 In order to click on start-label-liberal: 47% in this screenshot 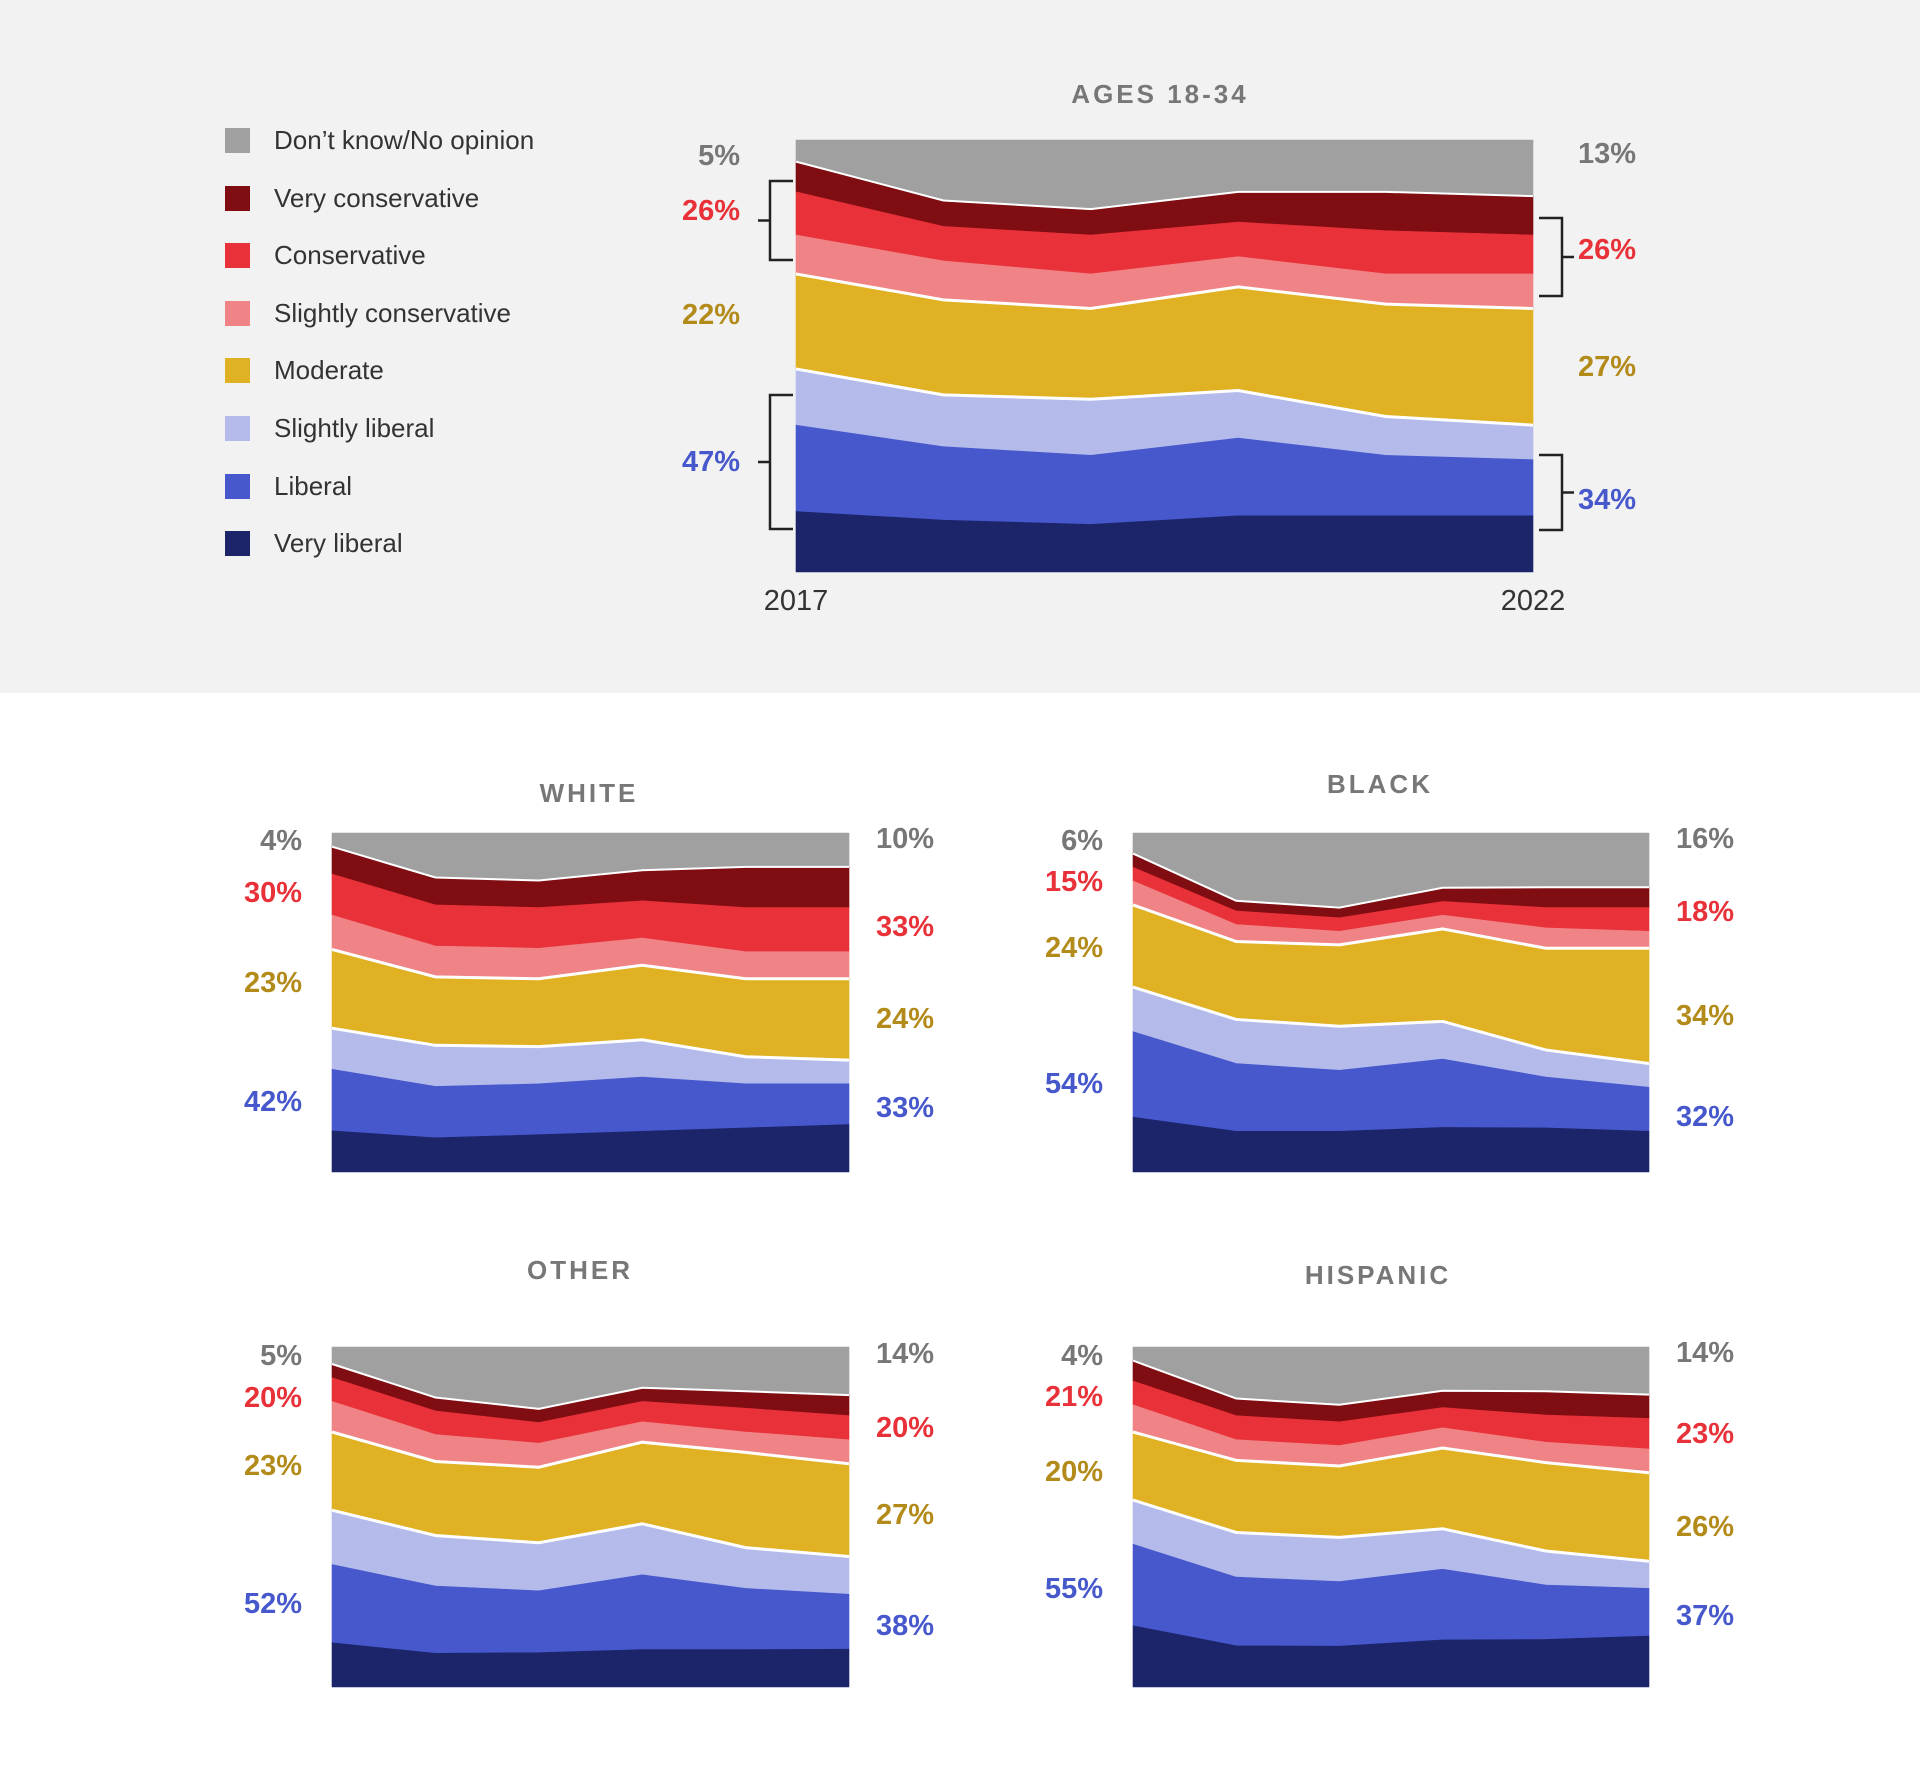, I will do `click(711, 462)`.